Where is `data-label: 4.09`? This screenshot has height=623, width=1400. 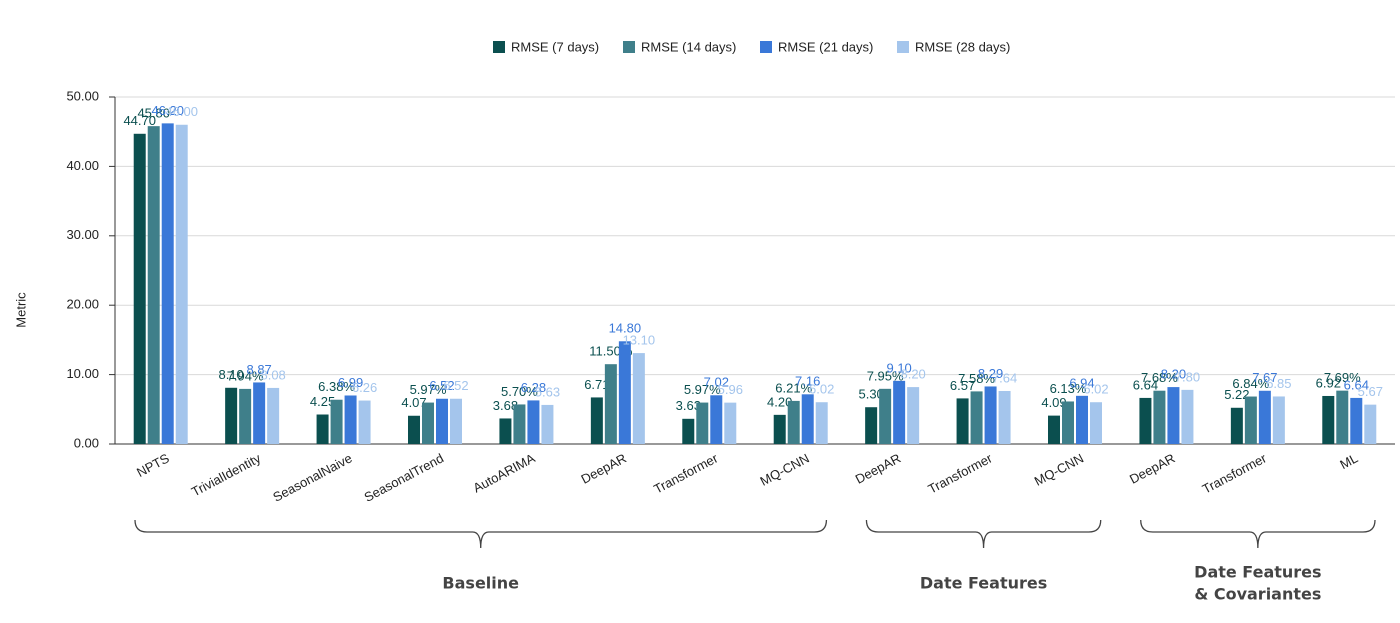
data-label: 4.09 is located at coordinates (1053, 402).